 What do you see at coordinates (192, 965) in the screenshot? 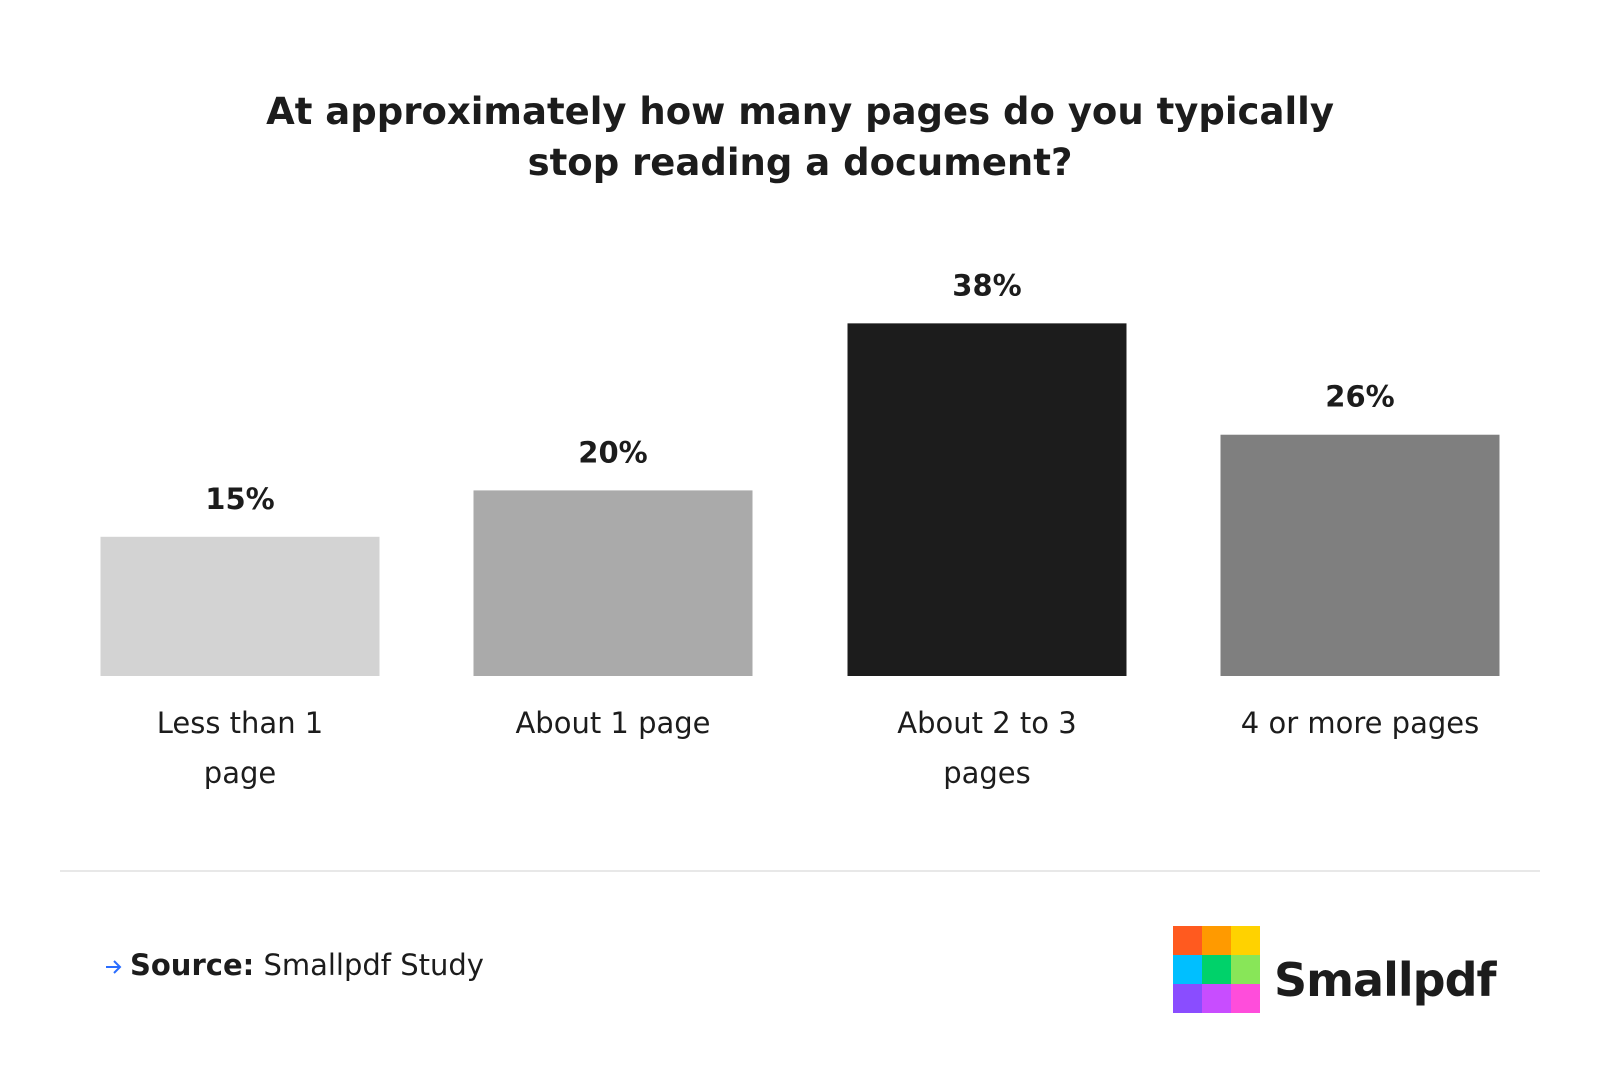
I see `source-label: Source:` at bounding box center [192, 965].